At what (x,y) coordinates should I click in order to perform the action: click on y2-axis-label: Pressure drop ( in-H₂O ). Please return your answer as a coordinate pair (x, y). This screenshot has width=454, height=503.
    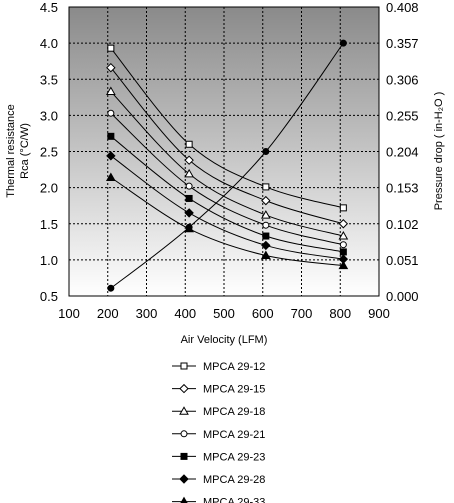
    Looking at the image, I should click on (439, 151).